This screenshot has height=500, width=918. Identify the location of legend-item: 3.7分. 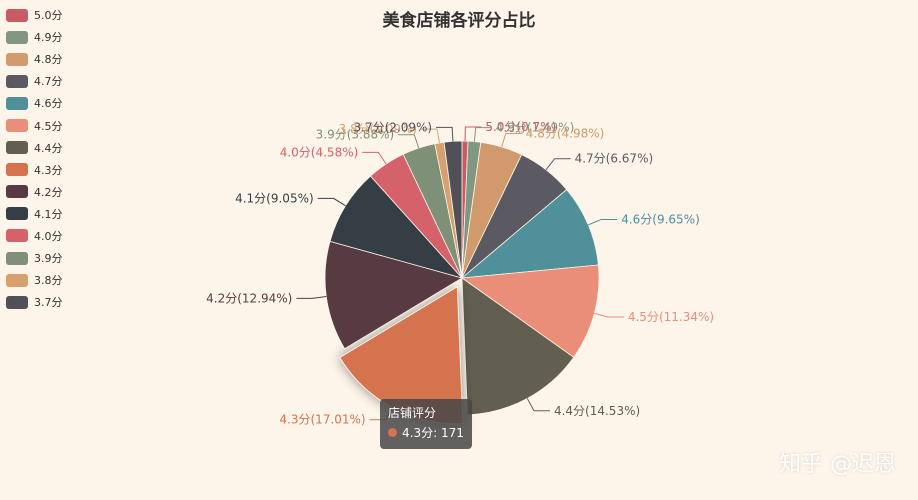
(34, 302).